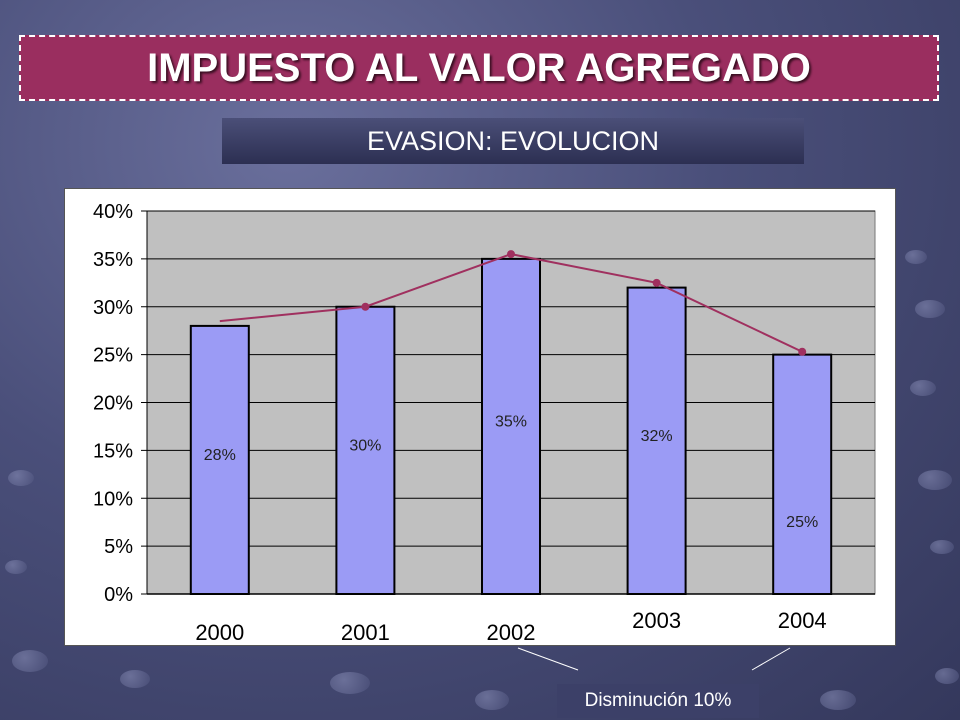 The height and width of the screenshot is (720, 960). Describe the element at coordinates (113, 212) in the screenshot. I see `y-tick-label: 40%` at that location.